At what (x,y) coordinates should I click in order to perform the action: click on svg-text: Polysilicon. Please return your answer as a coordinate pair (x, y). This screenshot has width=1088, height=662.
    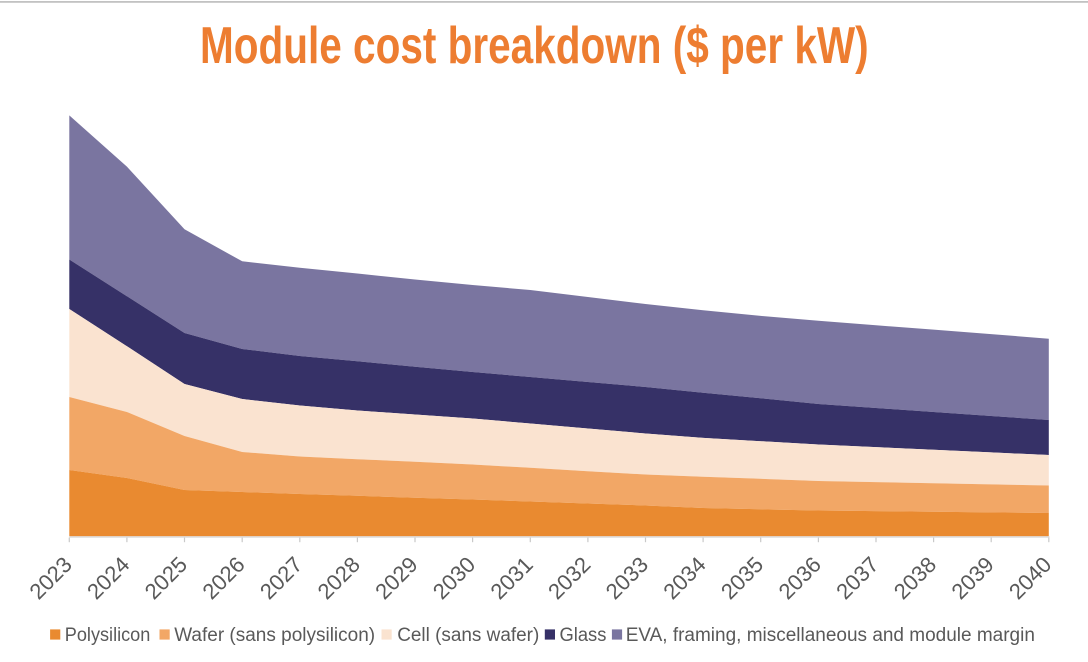
    Looking at the image, I should click on (108, 635).